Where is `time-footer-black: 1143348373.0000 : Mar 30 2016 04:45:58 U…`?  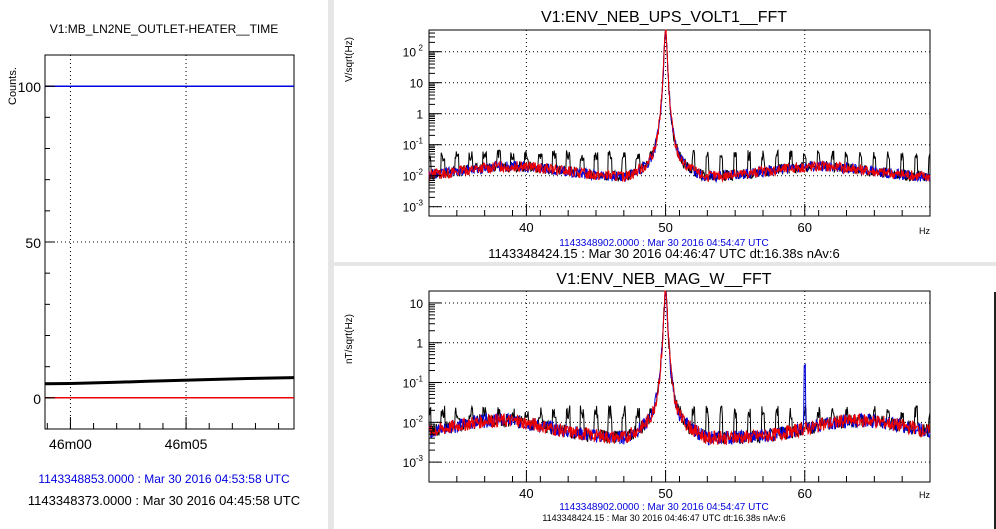
time-footer-black: 1143348373.0000 : Mar 30 2016 04:45:58 U… is located at coordinates (164, 500).